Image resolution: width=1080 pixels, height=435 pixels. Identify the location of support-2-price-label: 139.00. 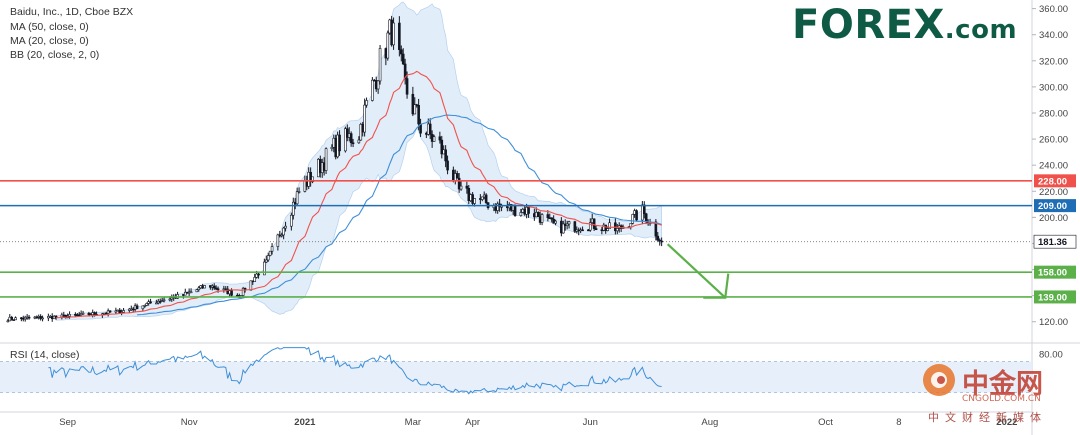
(1052, 297).